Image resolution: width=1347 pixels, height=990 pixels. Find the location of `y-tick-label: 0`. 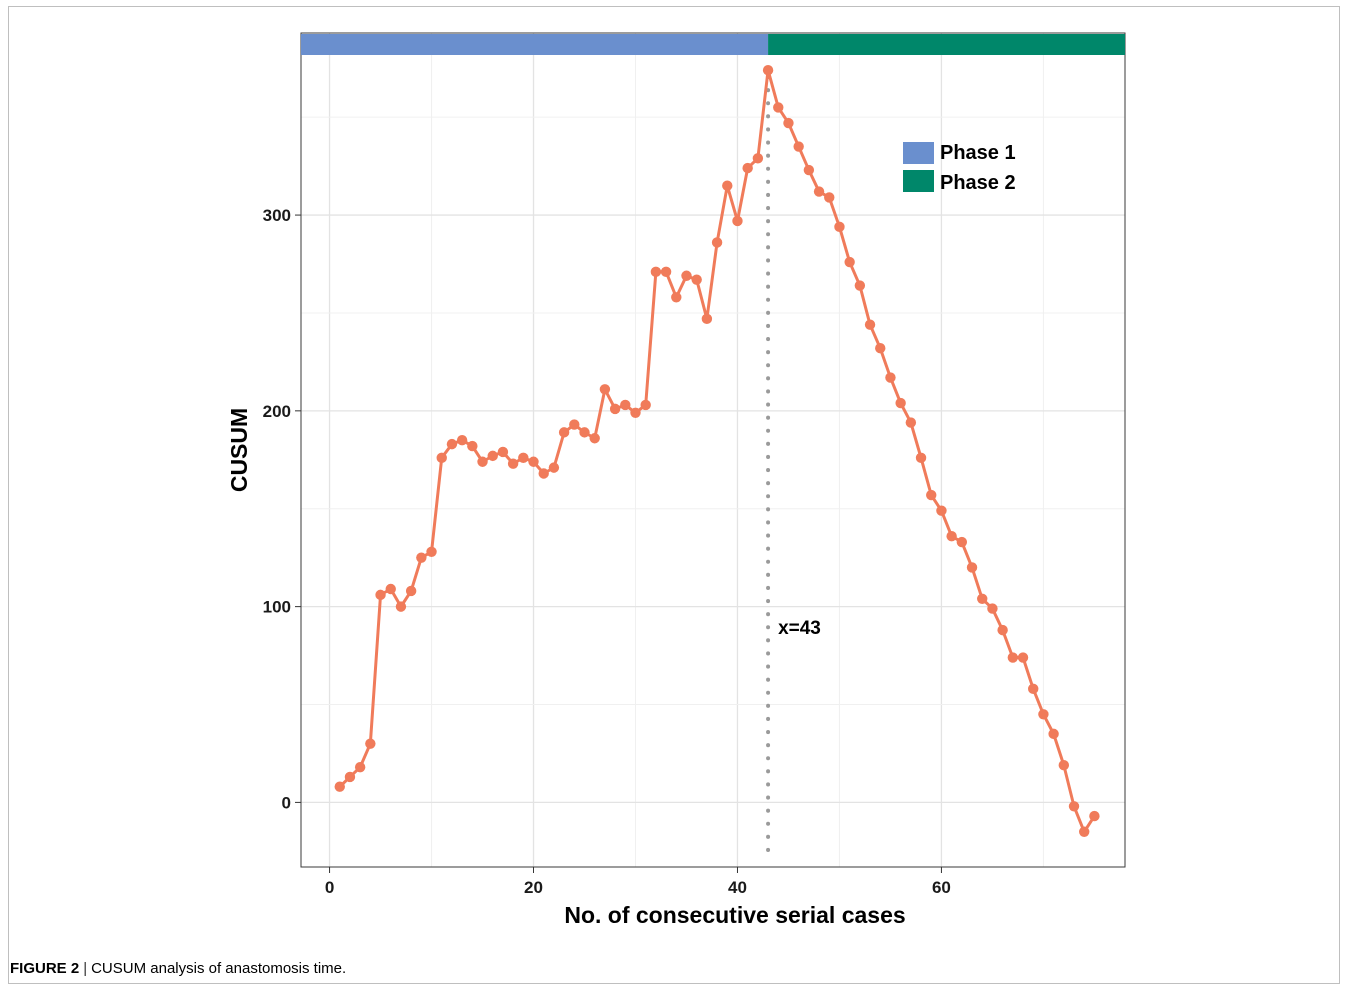

y-tick-label: 0 is located at coordinates (286, 802).